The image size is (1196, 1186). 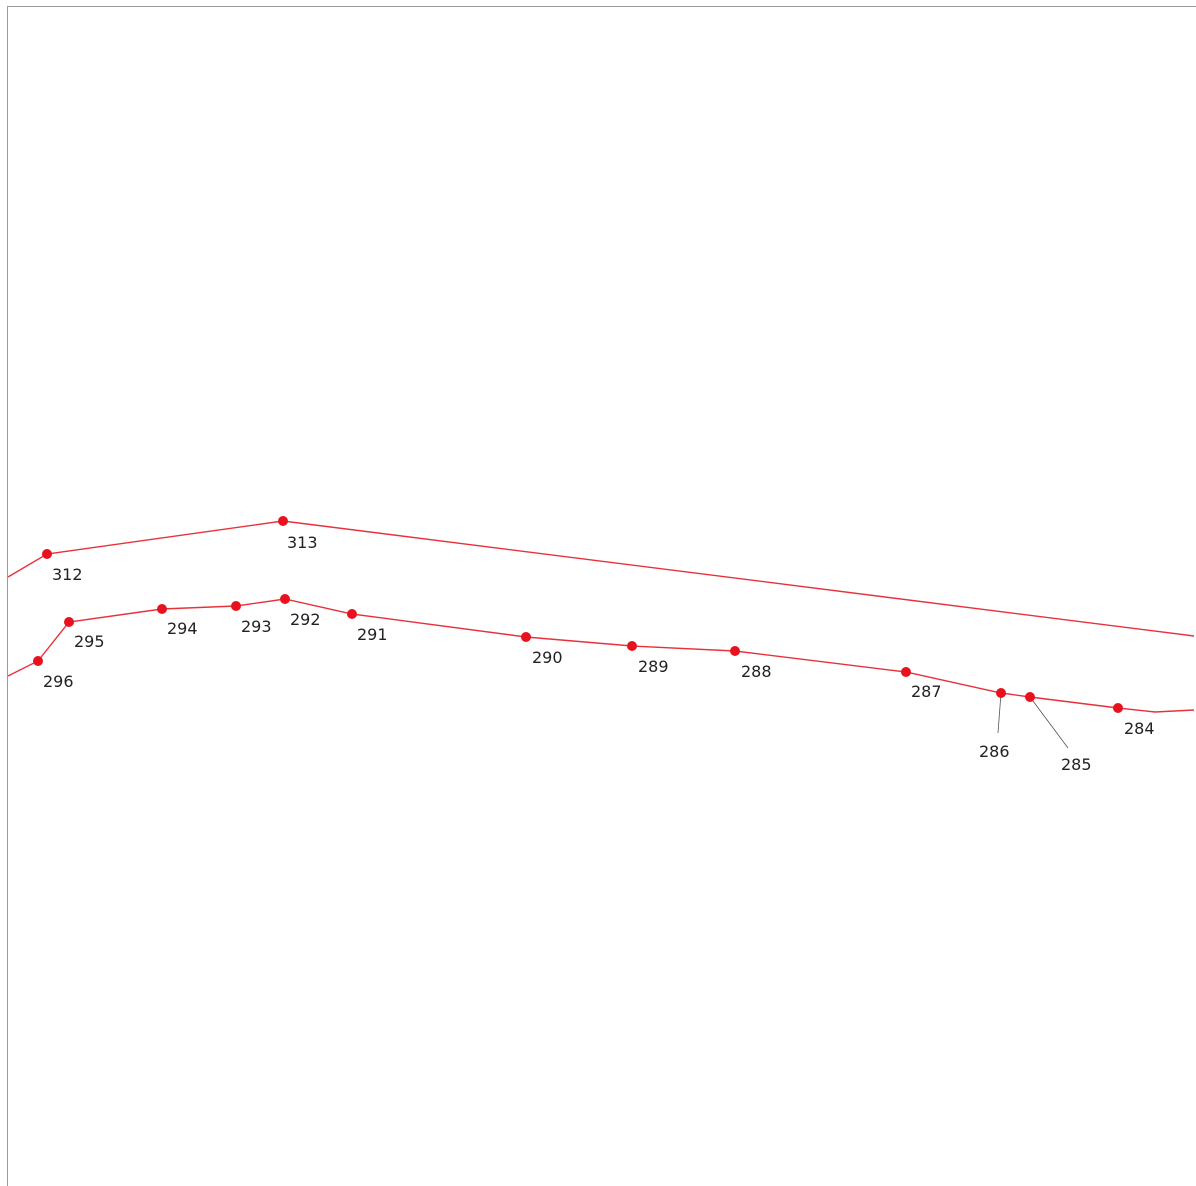 I want to click on point-label-293: 293, so click(x=256, y=626).